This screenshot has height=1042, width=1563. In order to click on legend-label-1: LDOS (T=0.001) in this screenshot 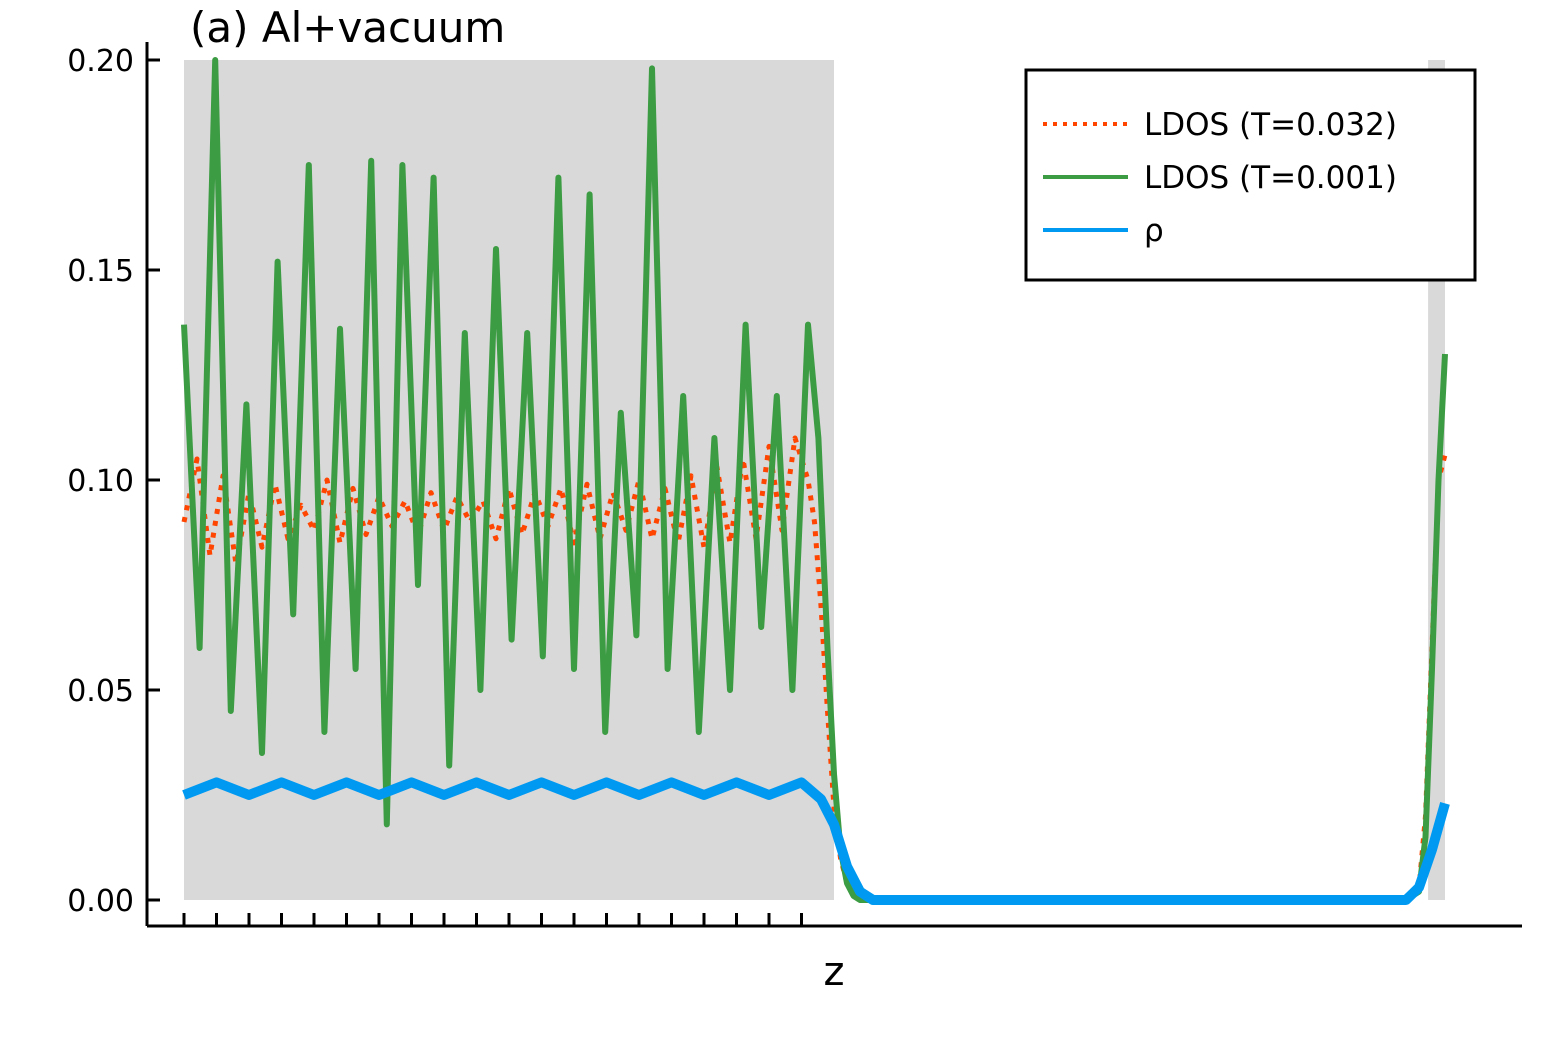, I will do `click(1270, 178)`.